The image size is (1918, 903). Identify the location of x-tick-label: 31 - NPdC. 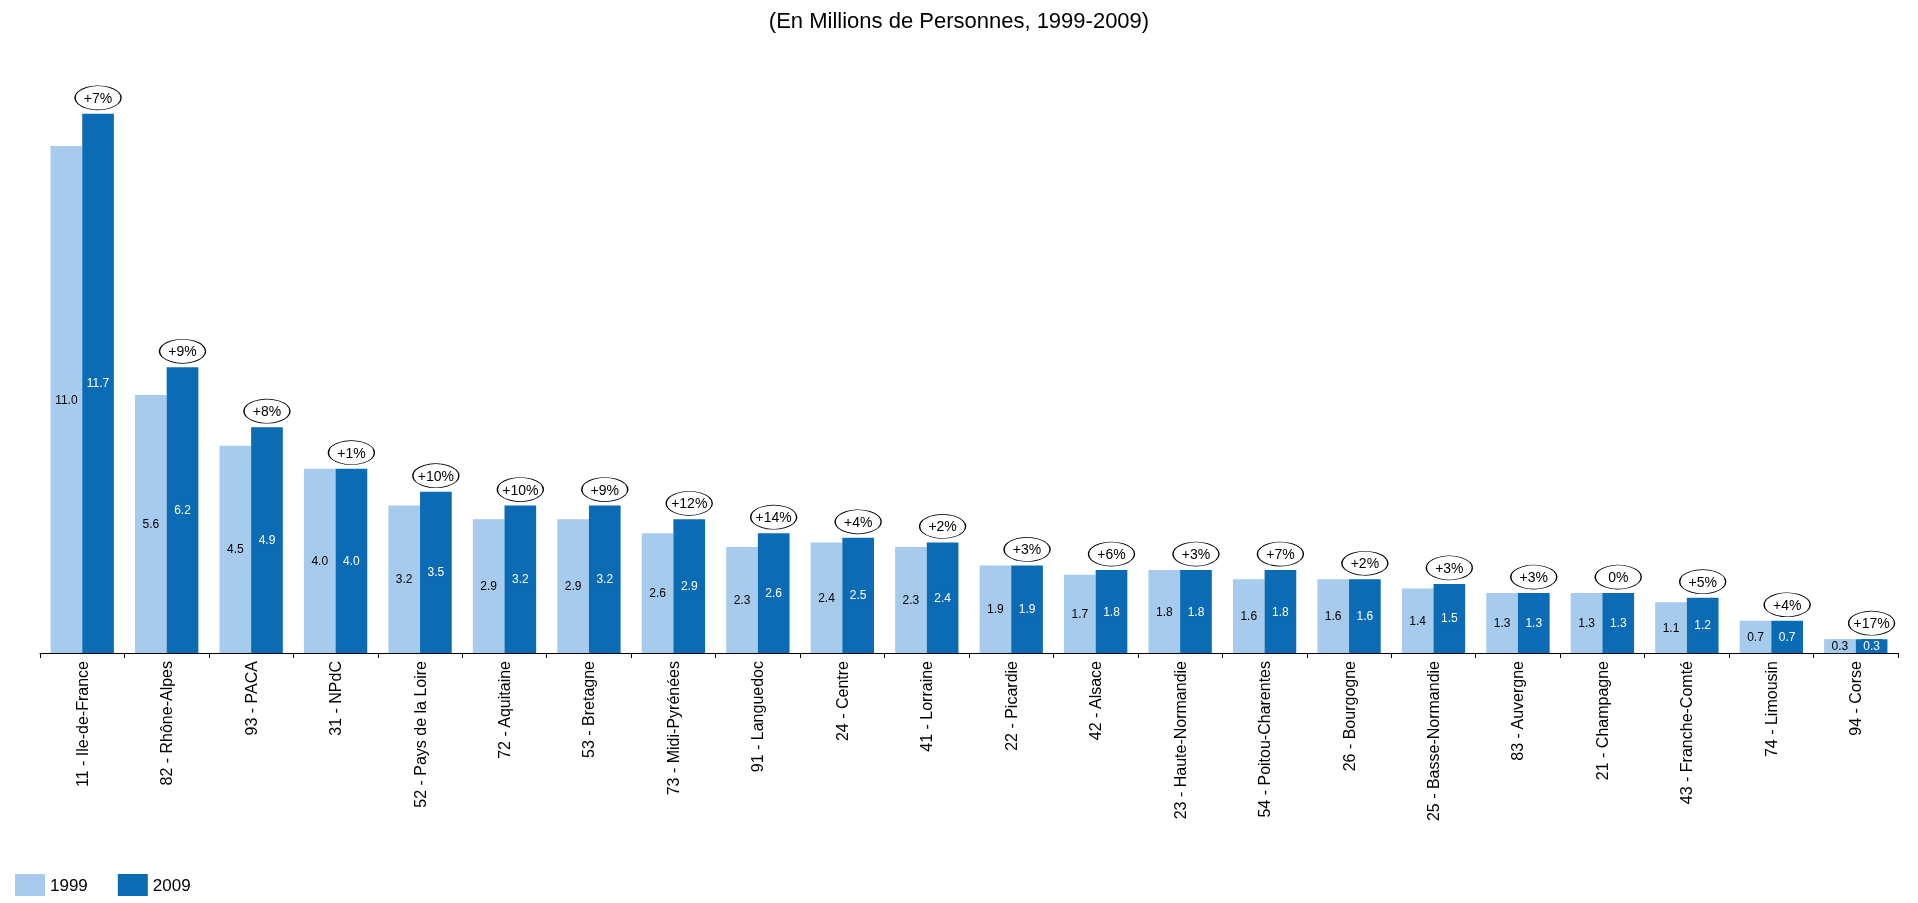
(336, 698).